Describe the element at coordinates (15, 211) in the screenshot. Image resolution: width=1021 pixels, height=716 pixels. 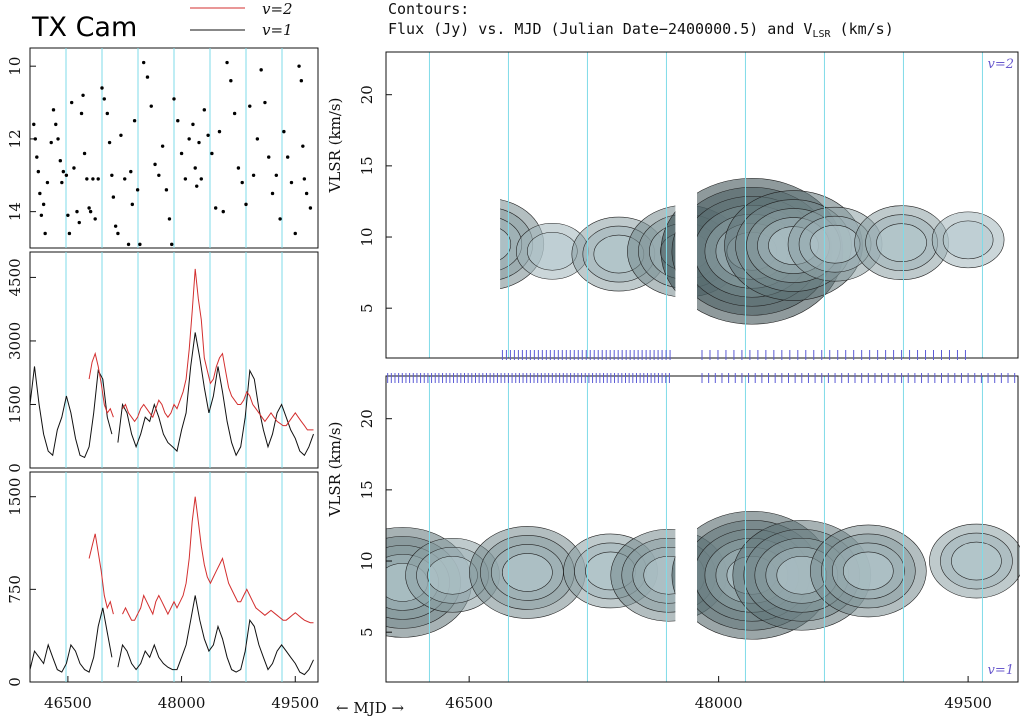
I see `y-tick-label: 14` at that location.